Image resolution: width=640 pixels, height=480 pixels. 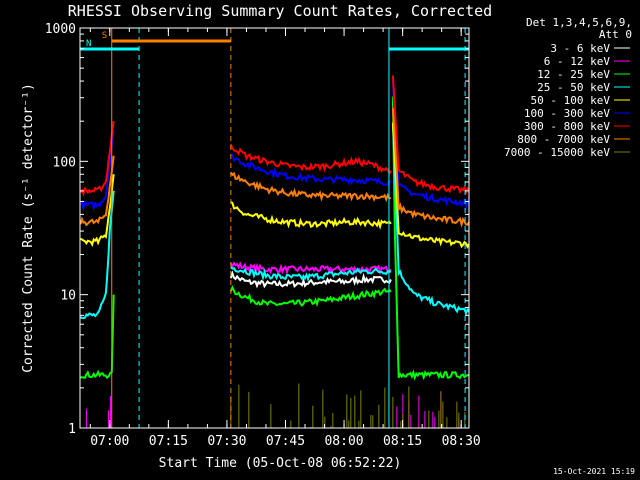 What do you see at coordinates (88, 44) in the screenshot?
I see `flag-label: N` at bounding box center [88, 44].